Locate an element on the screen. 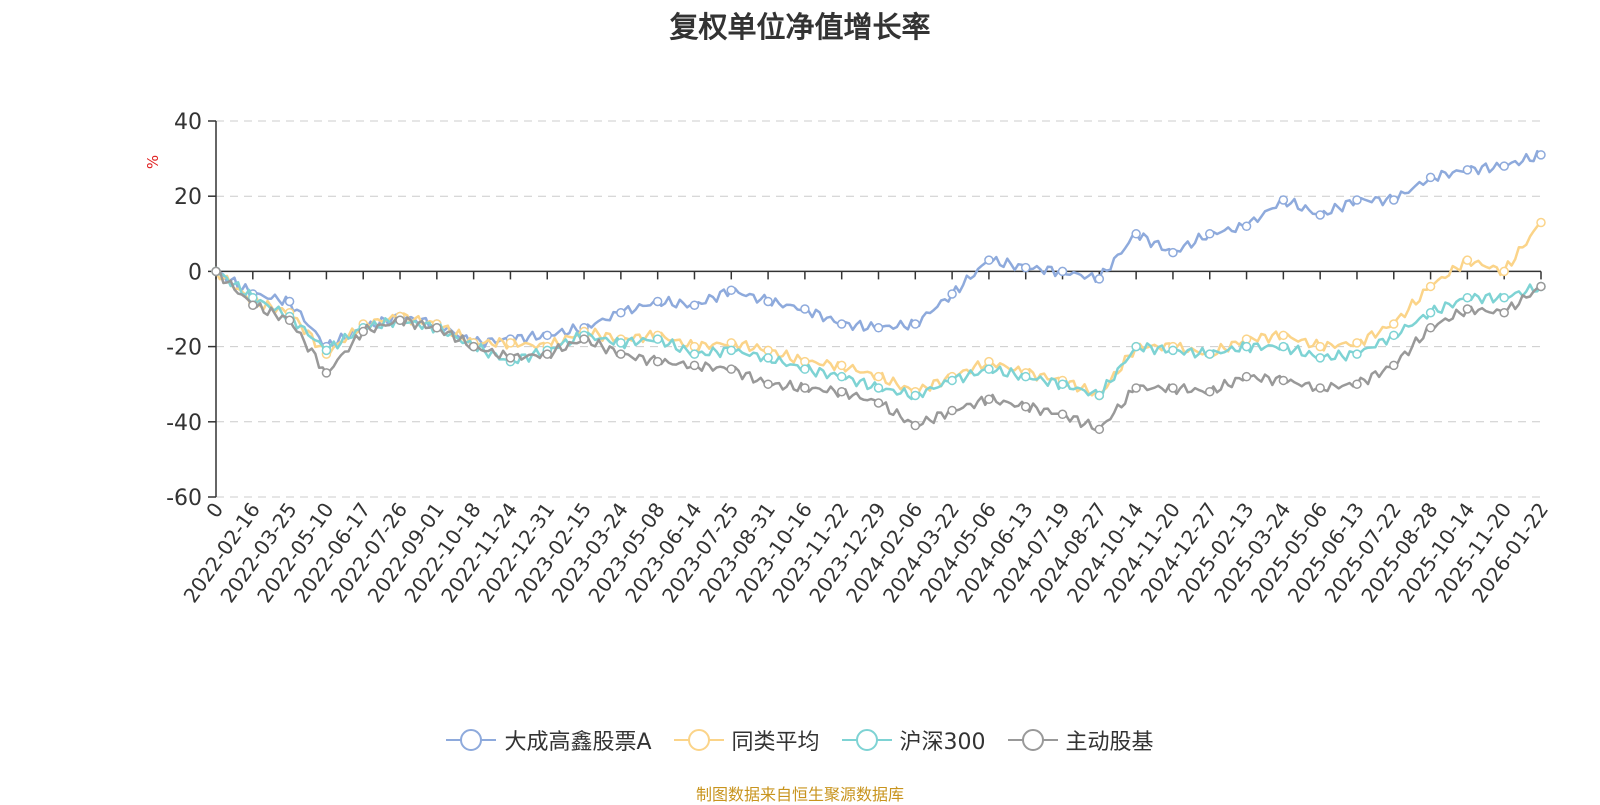 Image resolution: width=1600 pixels, height=805 pixels. y-tick-label: -40 is located at coordinates (184, 423).